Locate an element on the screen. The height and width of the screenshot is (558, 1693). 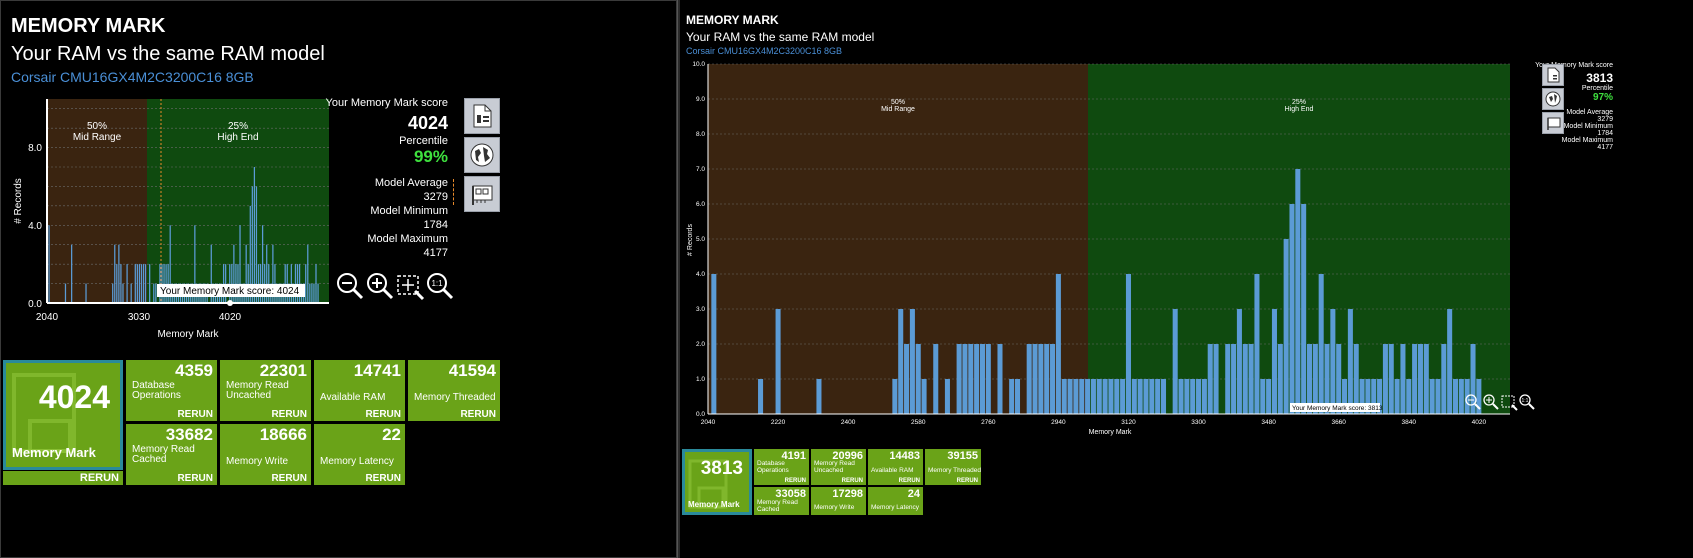
x-tick-label: 3120 is located at coordinates (1128, 422).